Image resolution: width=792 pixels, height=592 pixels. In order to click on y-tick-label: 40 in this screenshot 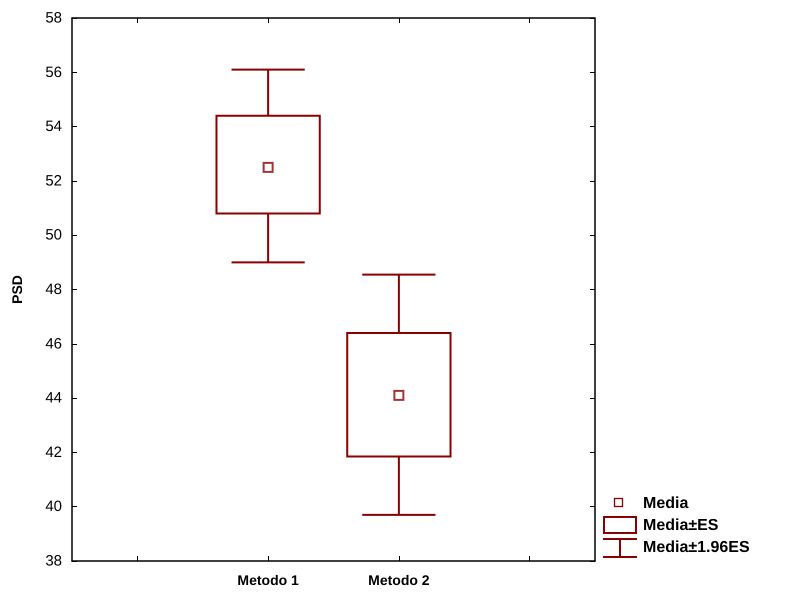, I will do `click(53, 507)`.